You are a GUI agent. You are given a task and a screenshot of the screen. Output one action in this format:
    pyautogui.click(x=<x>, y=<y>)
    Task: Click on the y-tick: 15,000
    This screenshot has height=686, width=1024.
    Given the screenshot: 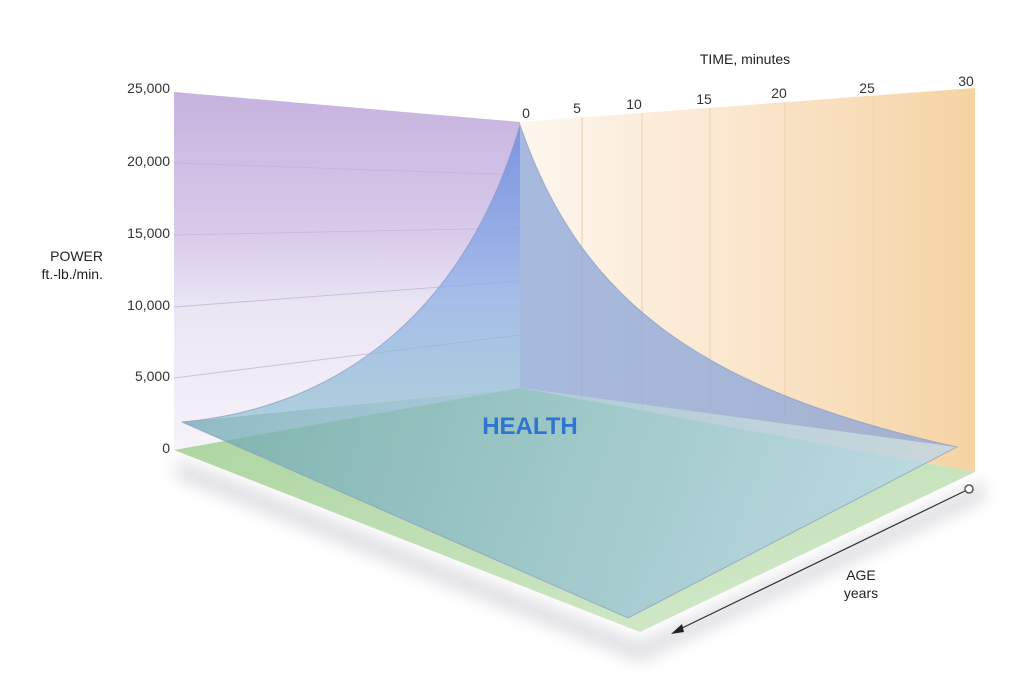 What is the action you would take?
    pyautogui.click(x=148, y=233)
    